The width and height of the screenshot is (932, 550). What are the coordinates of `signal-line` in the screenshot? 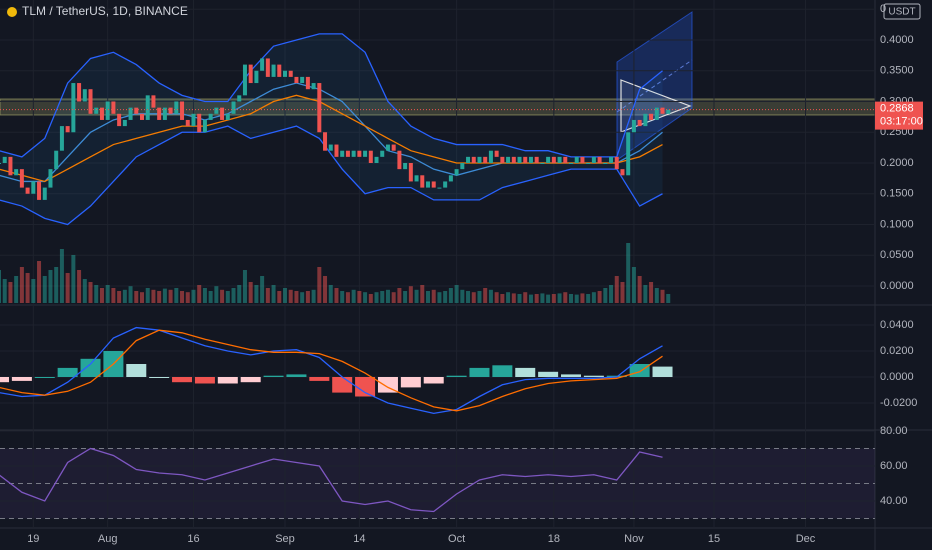 It's located at (331, 370).